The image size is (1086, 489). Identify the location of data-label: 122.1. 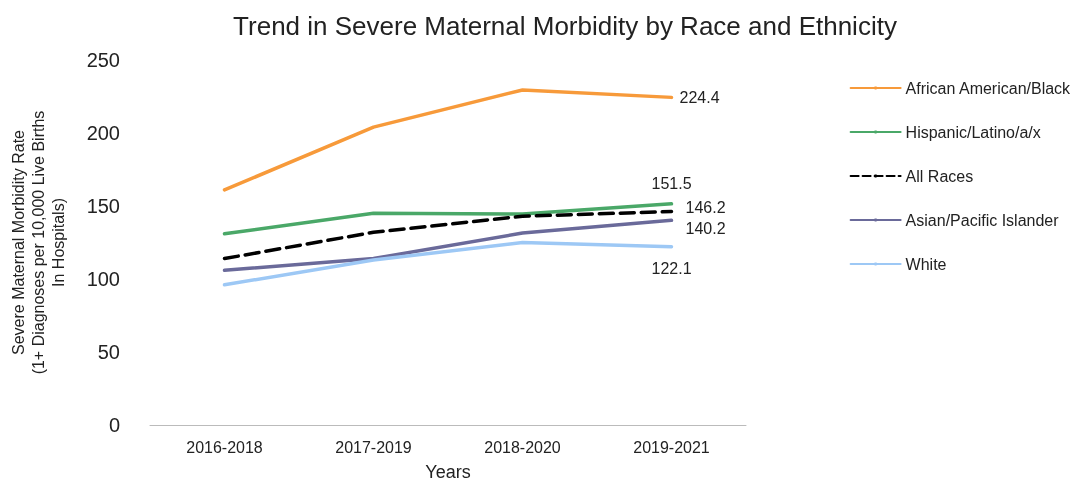
(671, 269).